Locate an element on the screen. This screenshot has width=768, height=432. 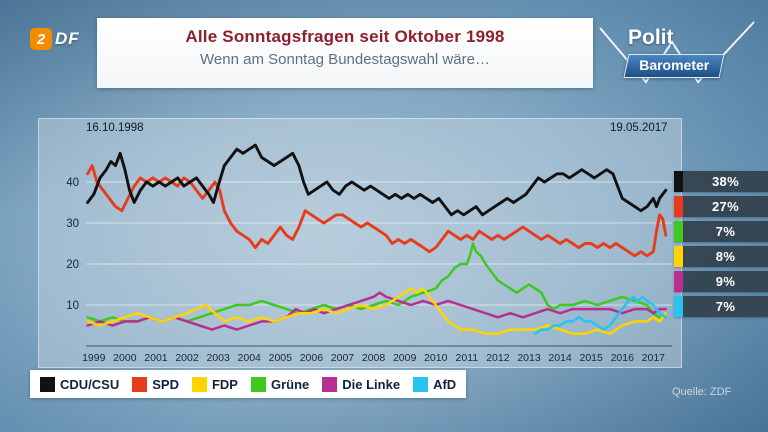
chart-end-date: 19.05.2017 is located at coordinates (639, 128).